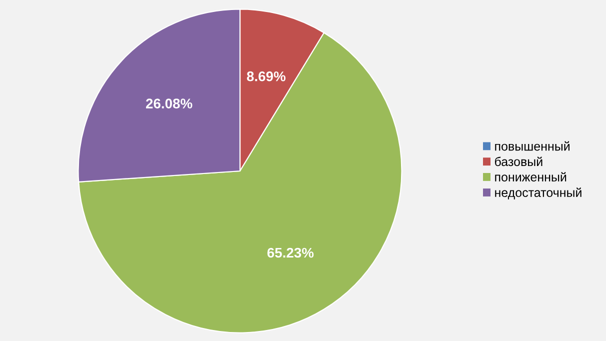  Describe the element at coordinates (532, 146) in the screenshot. I see `legend-label: повышенный` at that location.